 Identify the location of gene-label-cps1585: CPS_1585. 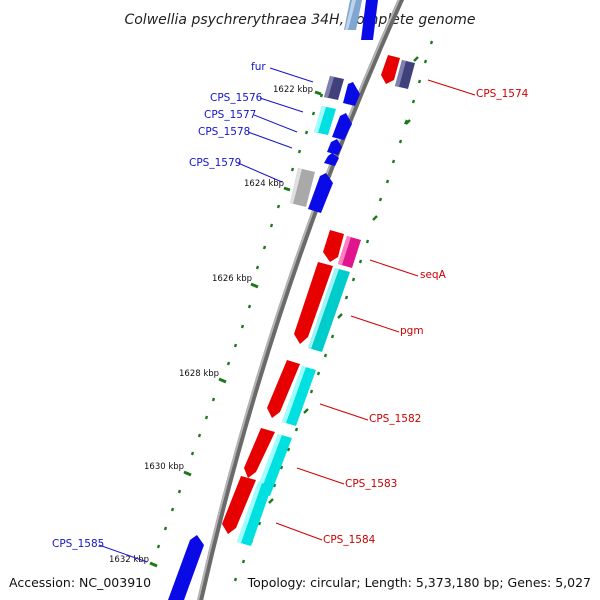
(78, 544).